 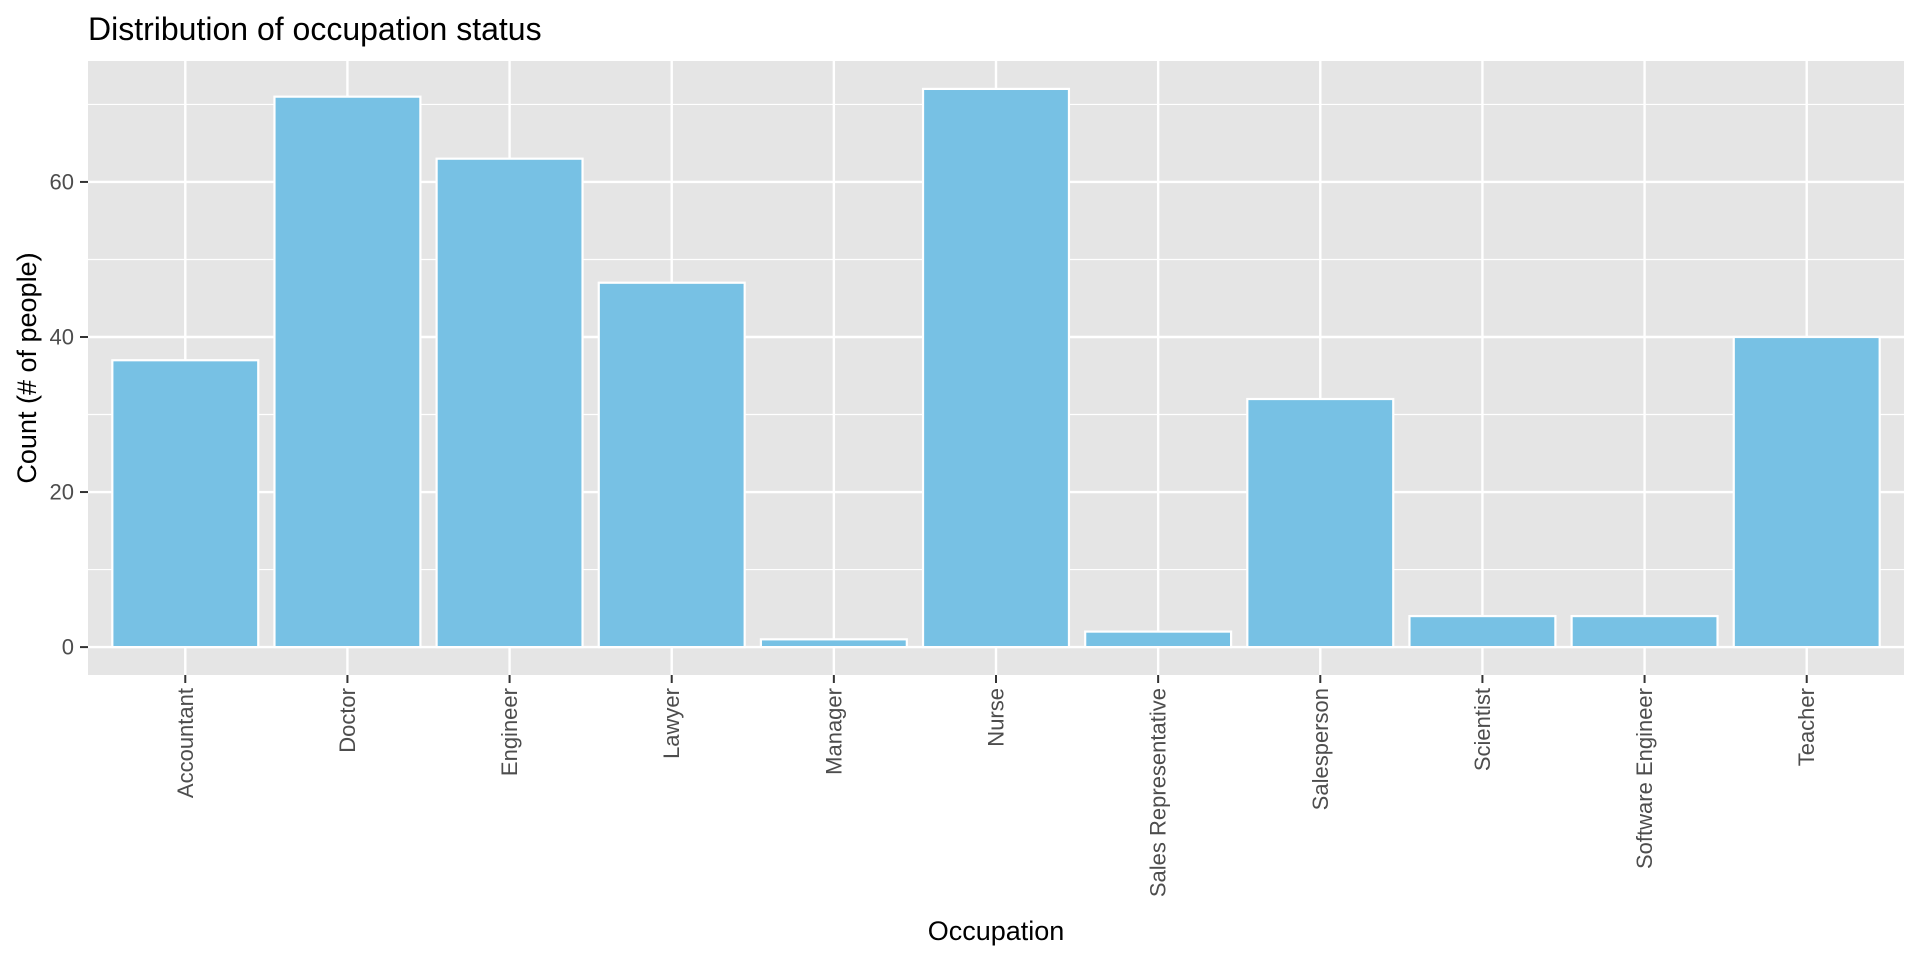 What do you see at coordinates (1320, 749) in the screenshot?
I see `x-tick-label: Salesperson` at bounding box center [1320, 749].